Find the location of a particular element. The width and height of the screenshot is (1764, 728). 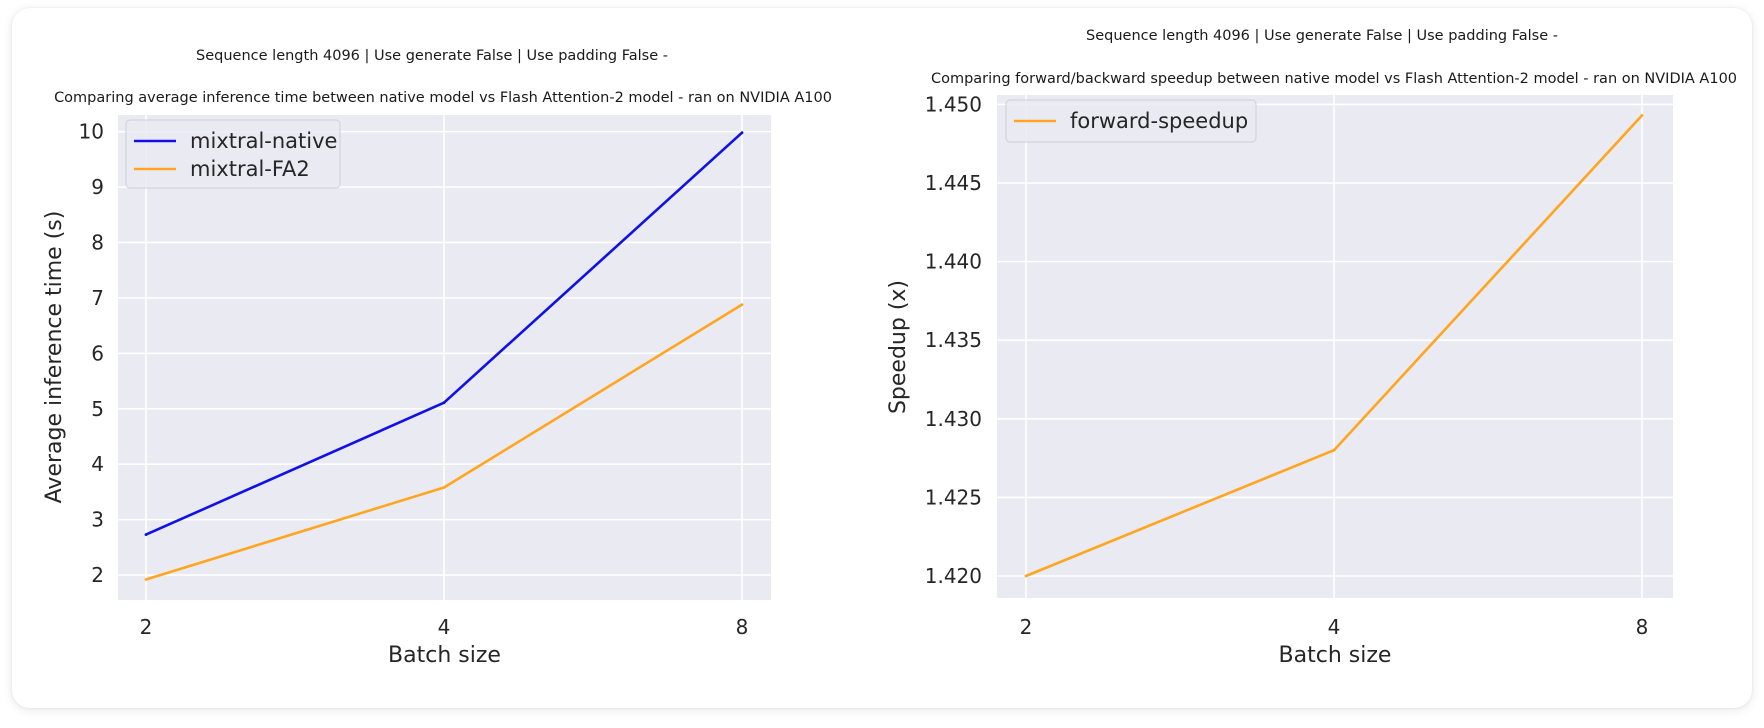

y-tick-label: 4 is located at coordinates (97, 464).